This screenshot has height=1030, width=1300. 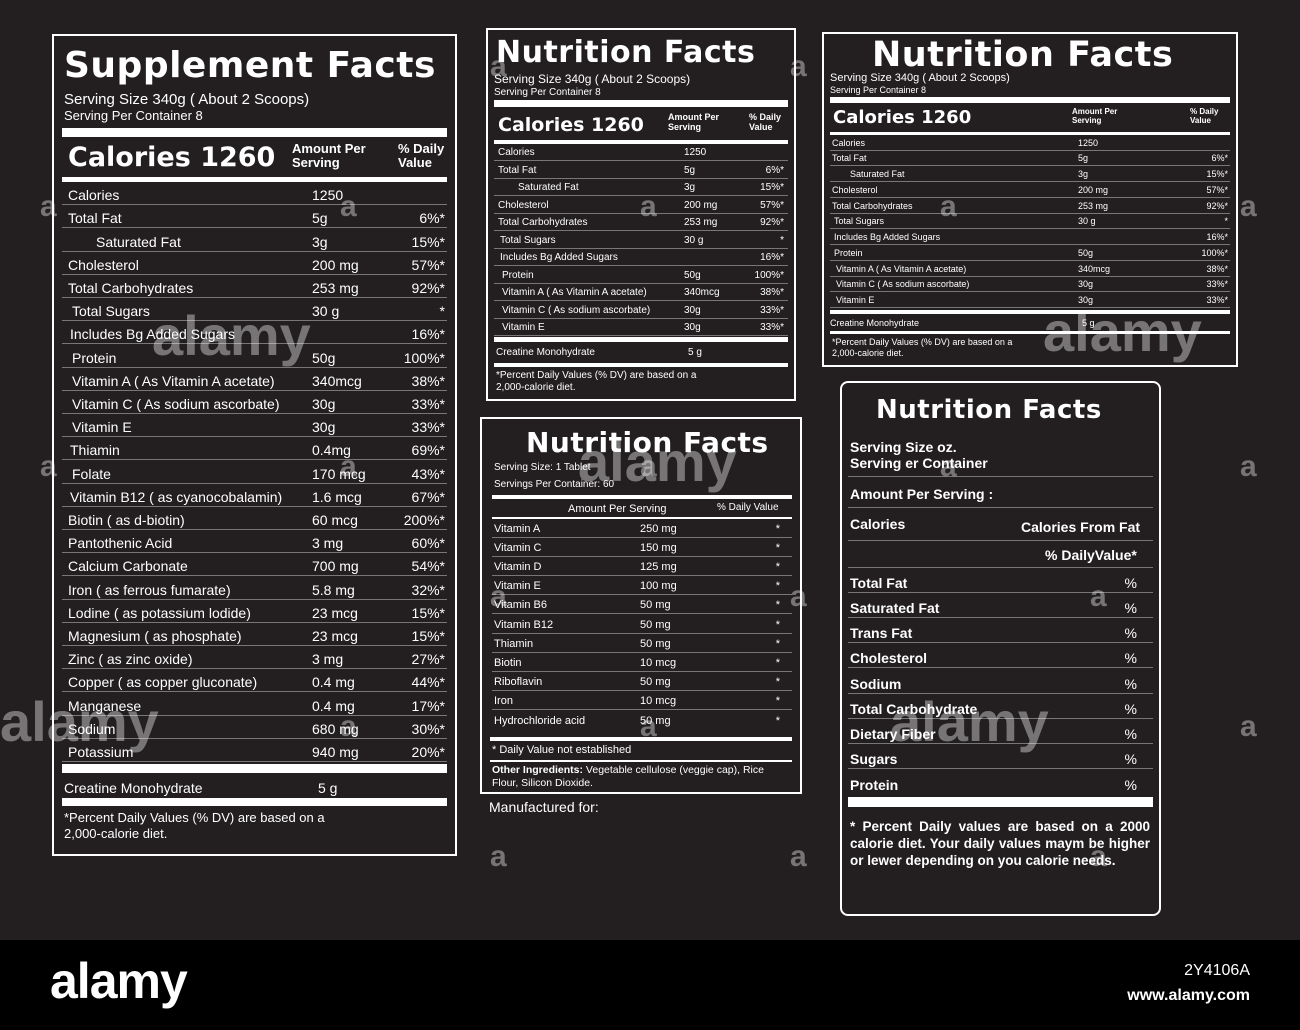 What do you see at coordinates (517, 170) in the screenshot?
I see `nutrient-name: Total Fat` at bounding box center [517, 170].